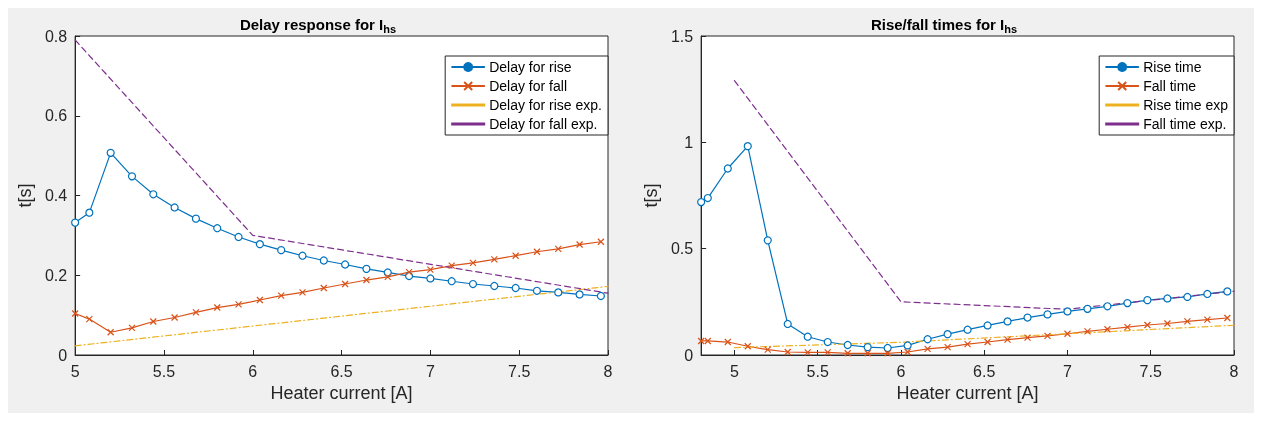  Describe the element at coordinates (1150, 371) in the screenshot. I see `x-tick-label: 7.5` at that location.